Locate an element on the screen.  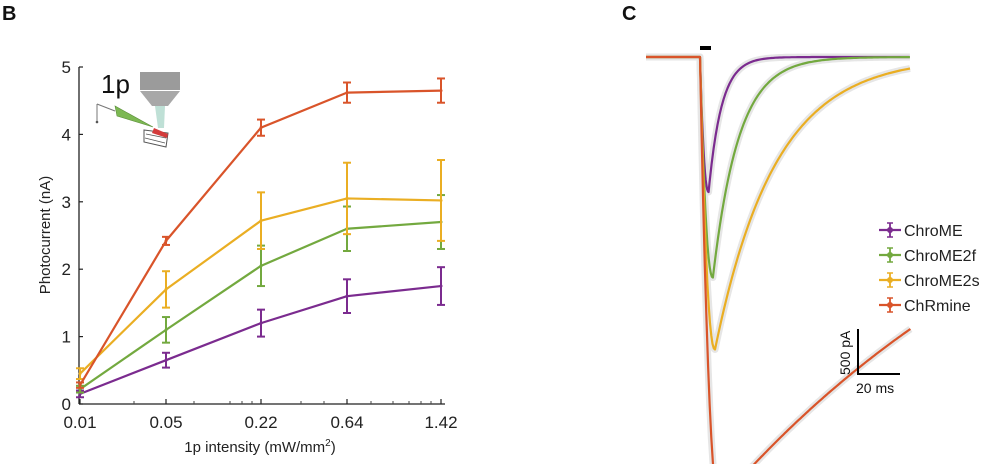
y-tick-label: 3 is located at coordinates (66, 202).